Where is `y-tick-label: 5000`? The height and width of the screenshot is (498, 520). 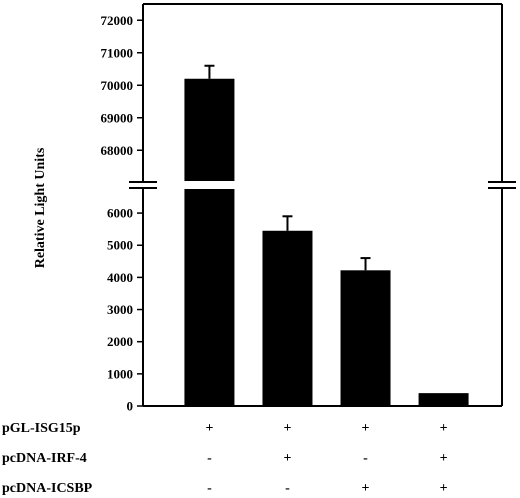
y-tick-label: 5000 is located at coordinates (120, 245).